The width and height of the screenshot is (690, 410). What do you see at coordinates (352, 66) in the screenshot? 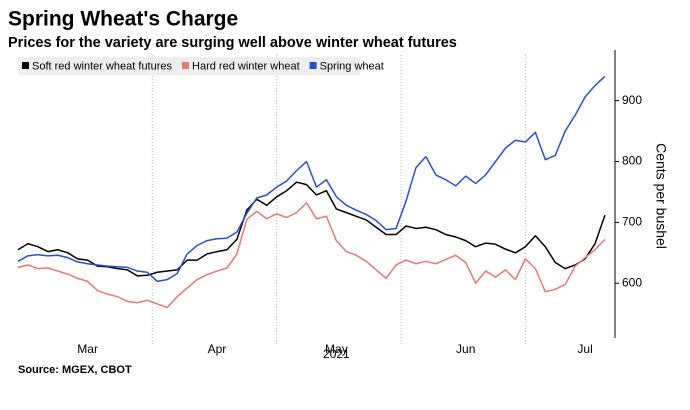
I see `legend-label: Spring wheat` at bounding box center [352, 66].